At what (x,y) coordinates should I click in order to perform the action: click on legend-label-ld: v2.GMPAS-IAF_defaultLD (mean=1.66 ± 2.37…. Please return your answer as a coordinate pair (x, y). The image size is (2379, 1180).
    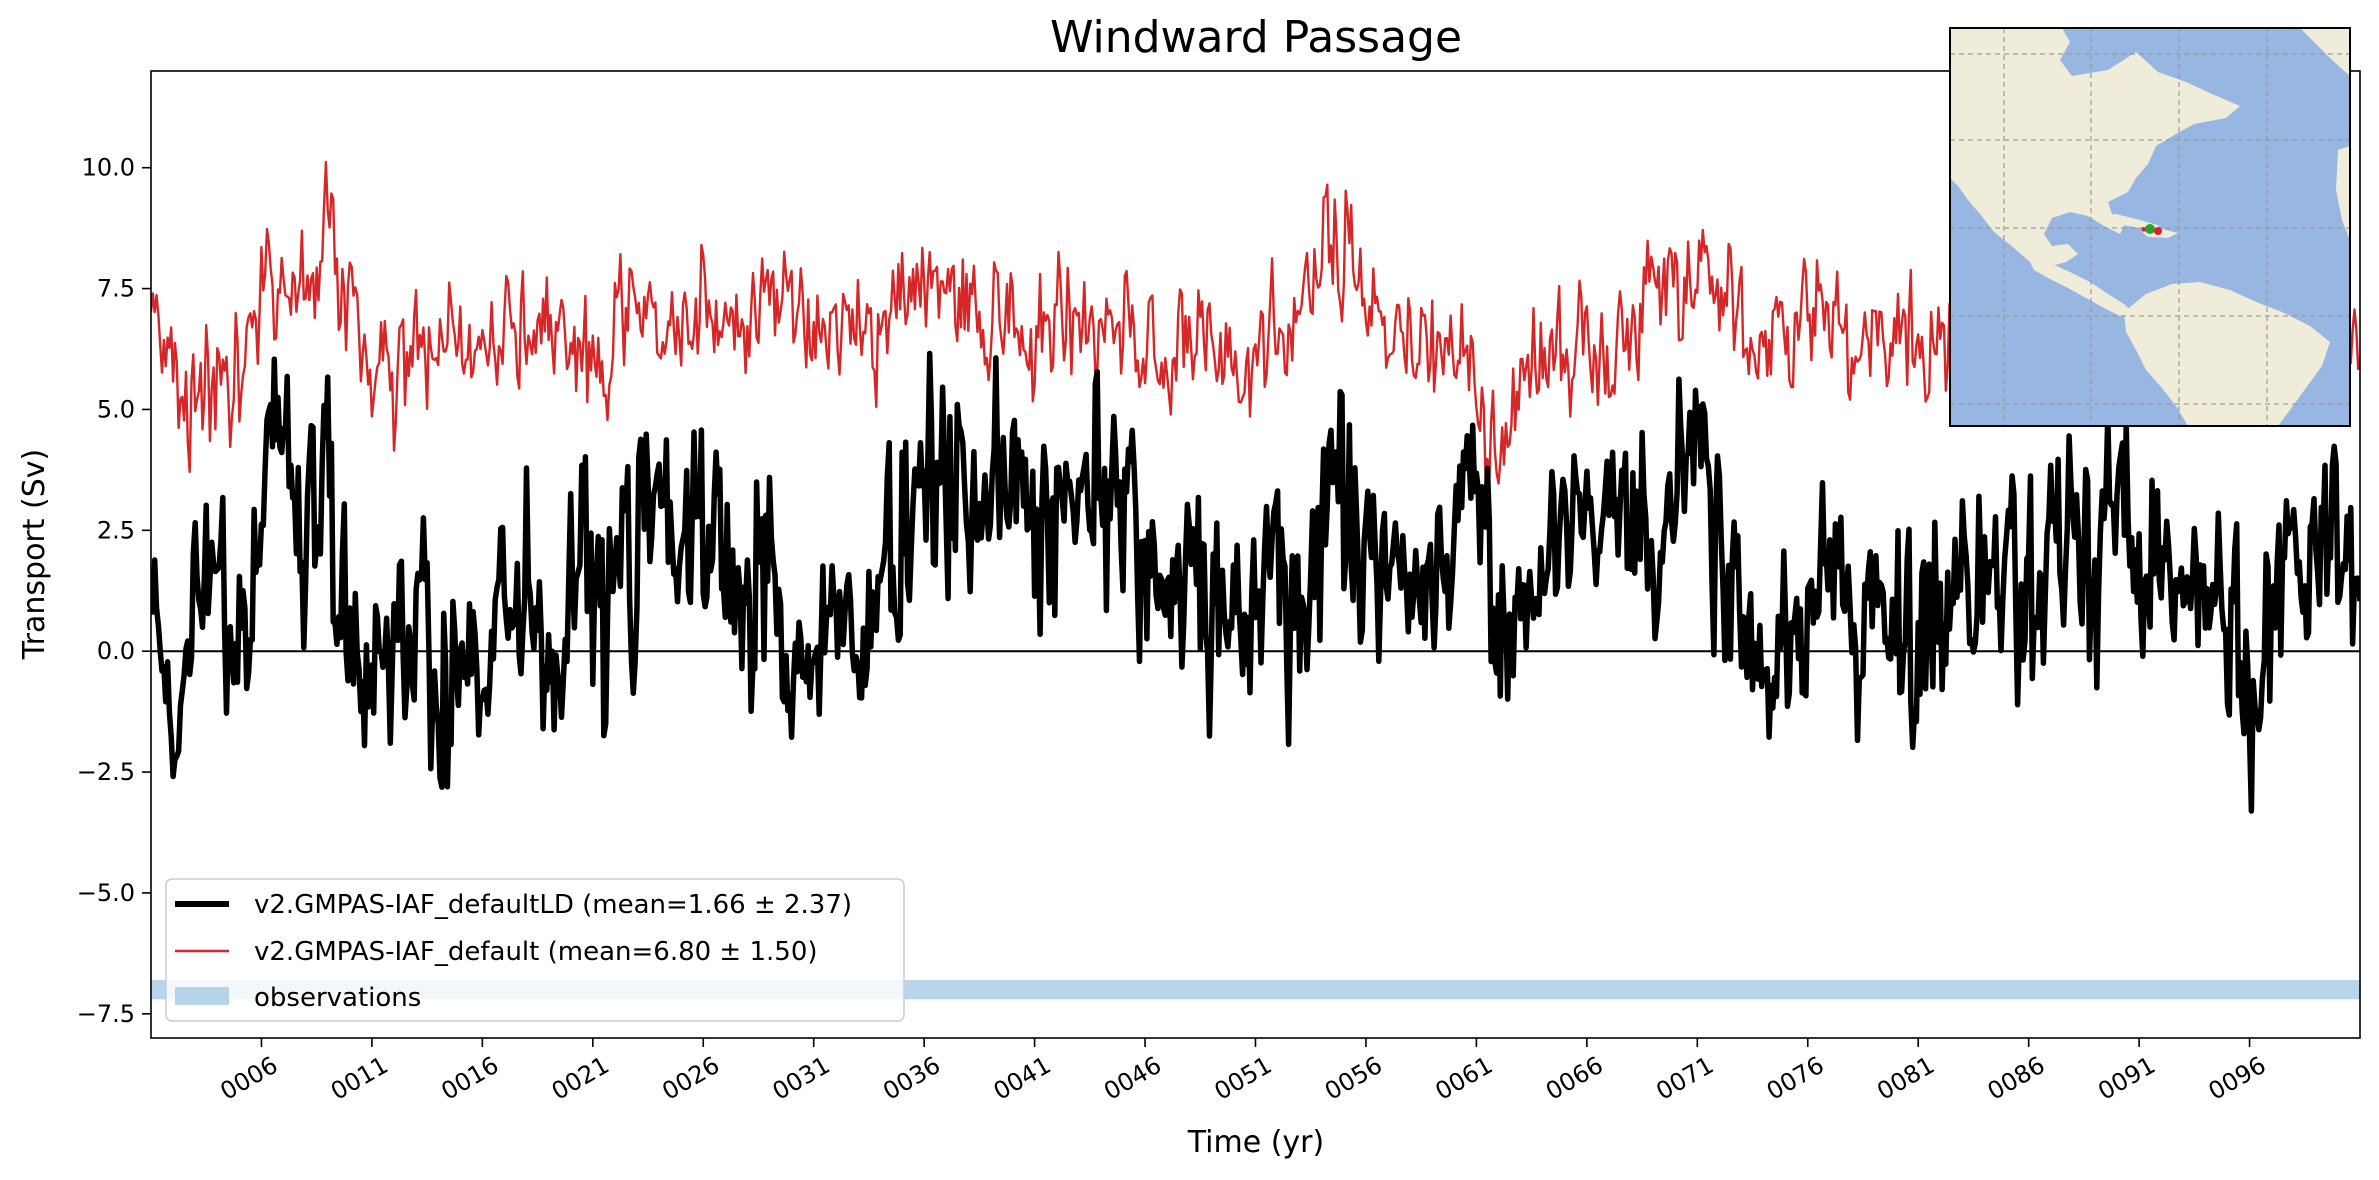
    Looking at the image, I should click on (553, 905).